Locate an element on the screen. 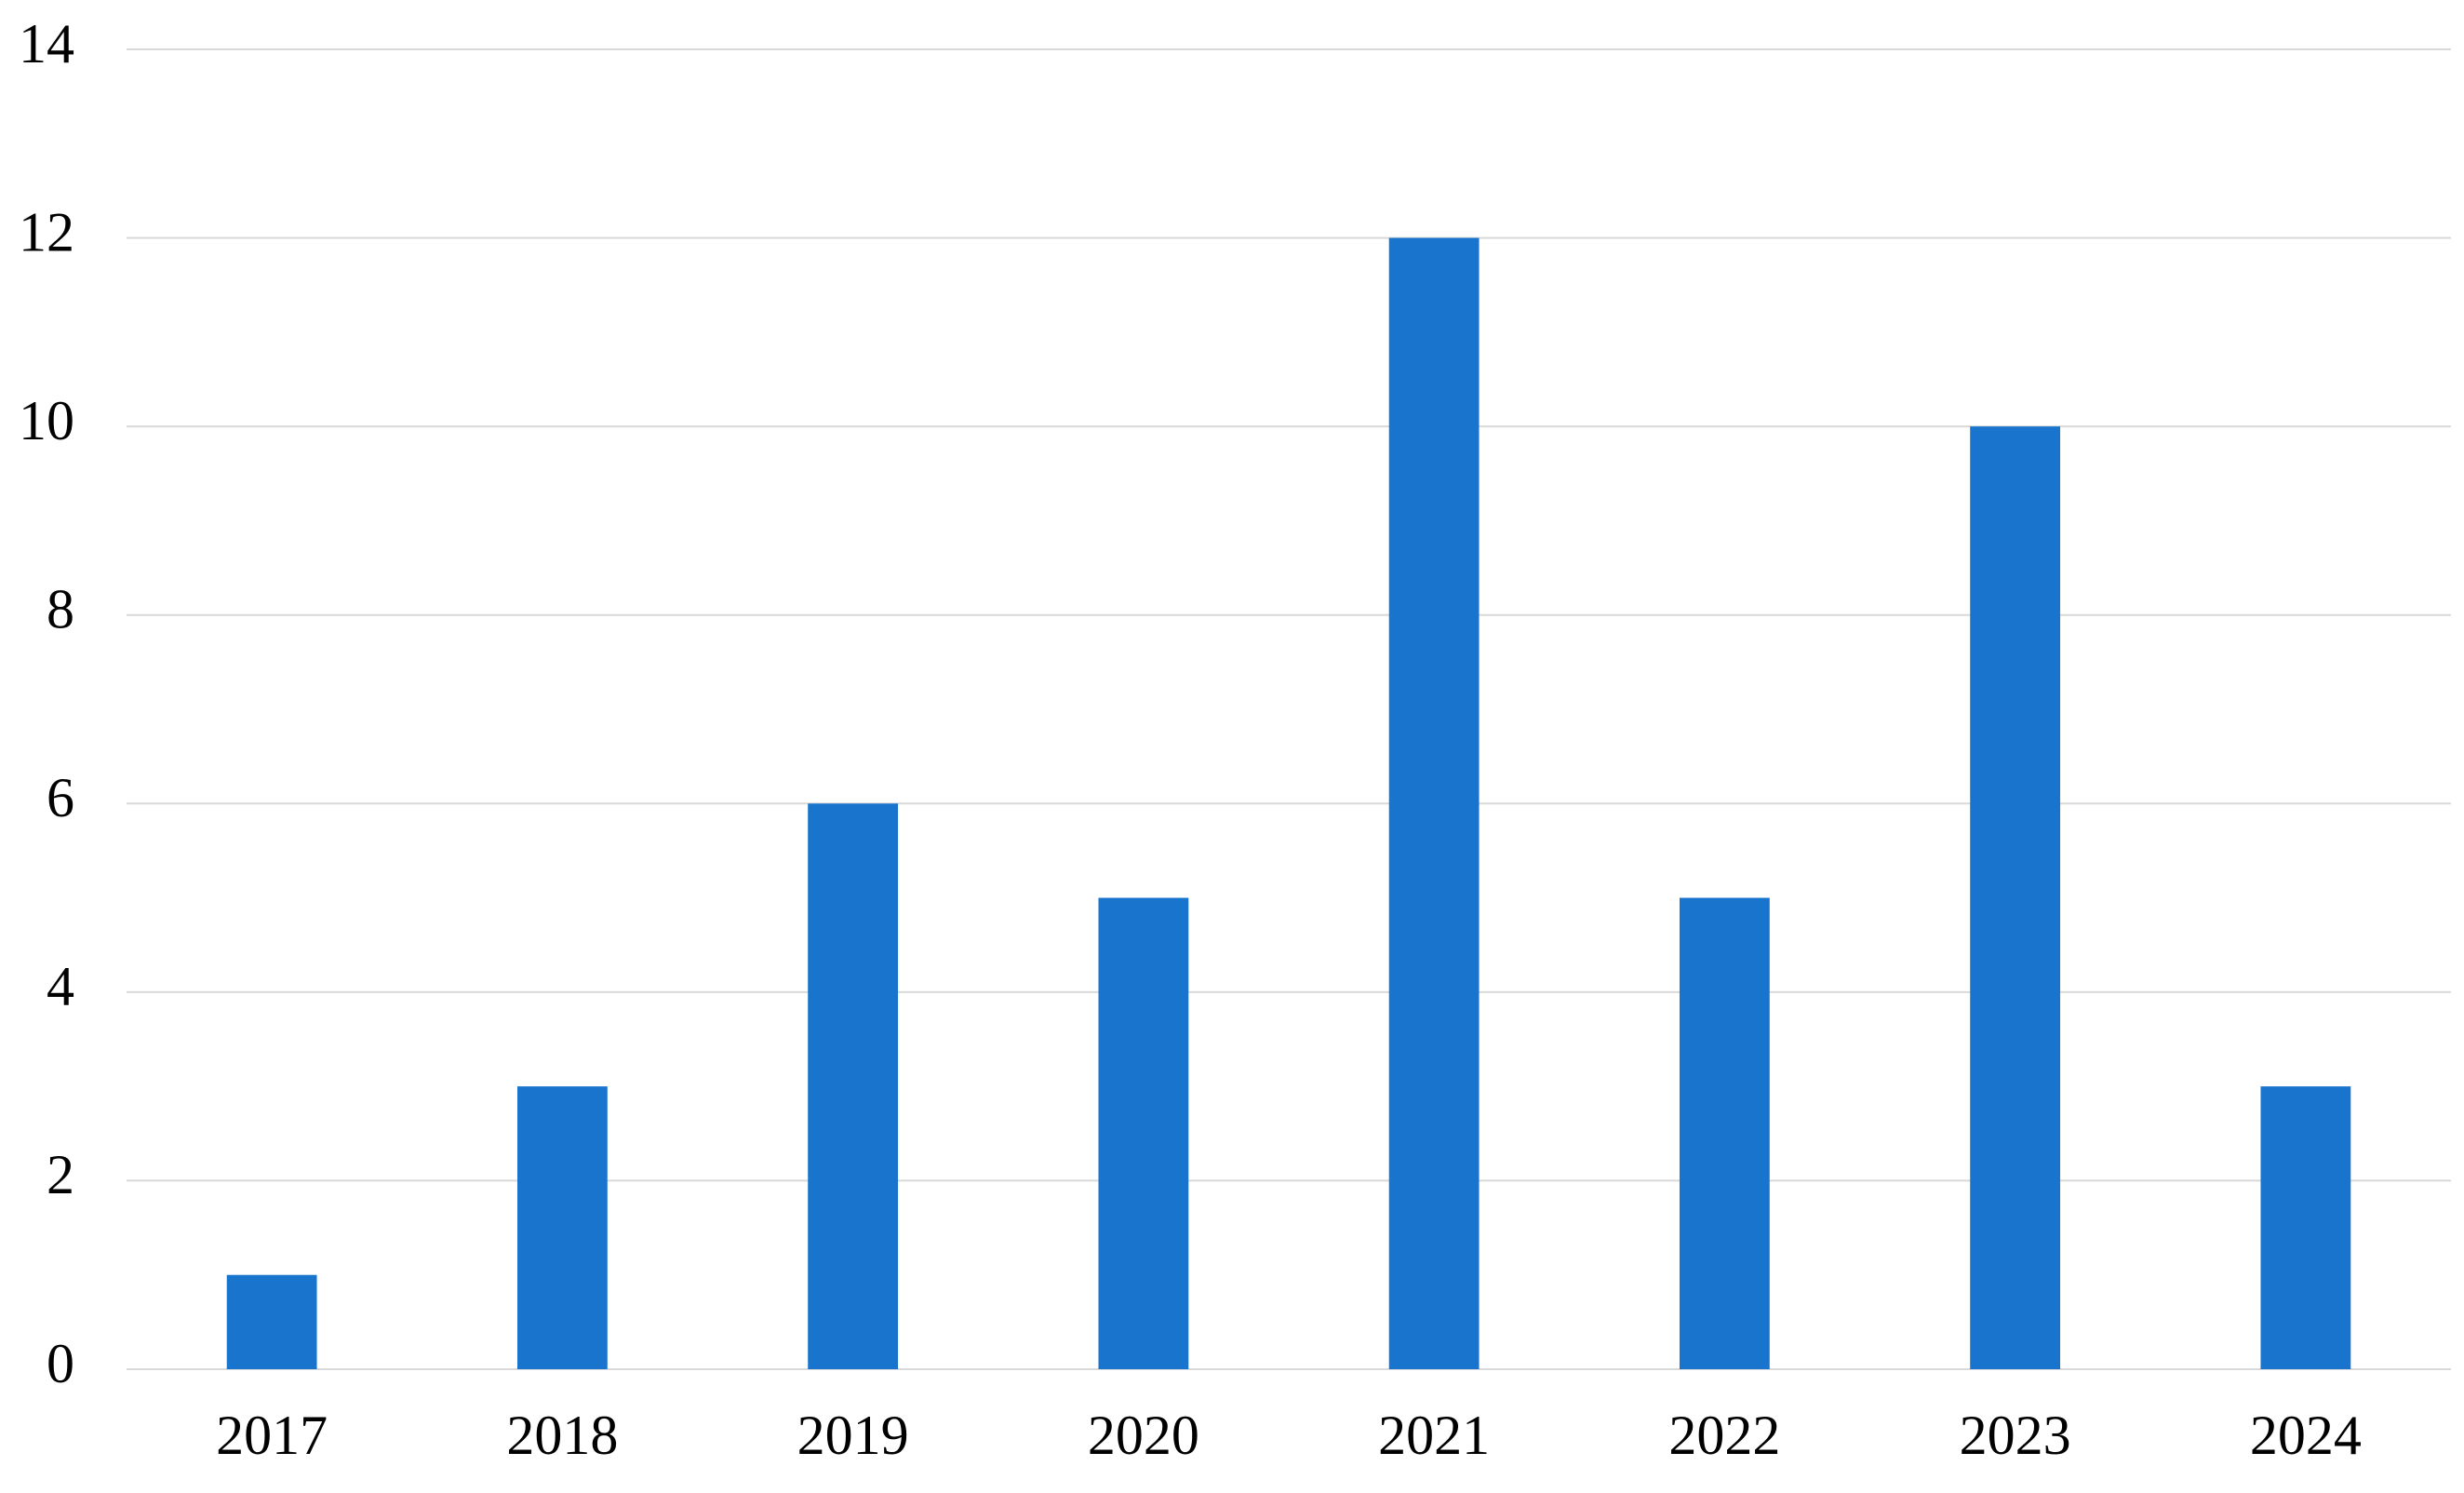 This screenshot has width=2464, height=1493. y-tick-label: 10 is located at coordinates (46, 420).